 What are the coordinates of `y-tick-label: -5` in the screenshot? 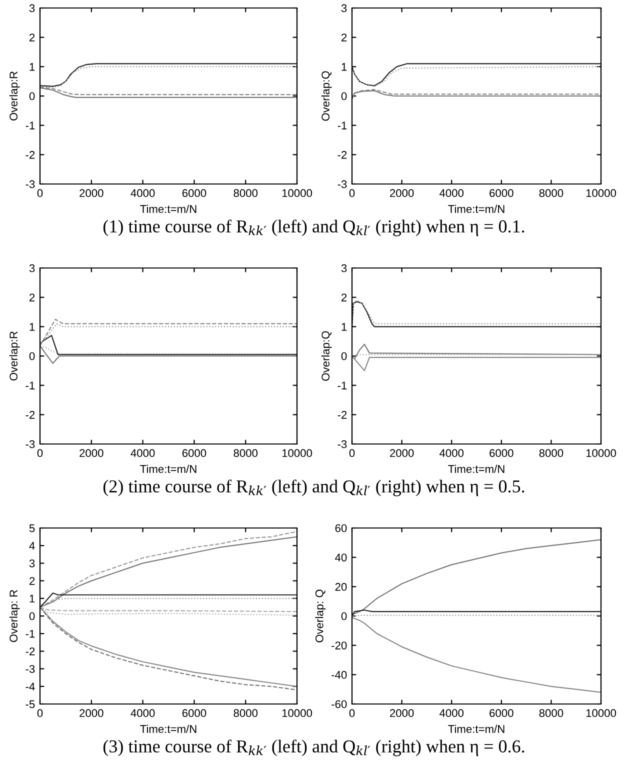 It's located at (30, 704).